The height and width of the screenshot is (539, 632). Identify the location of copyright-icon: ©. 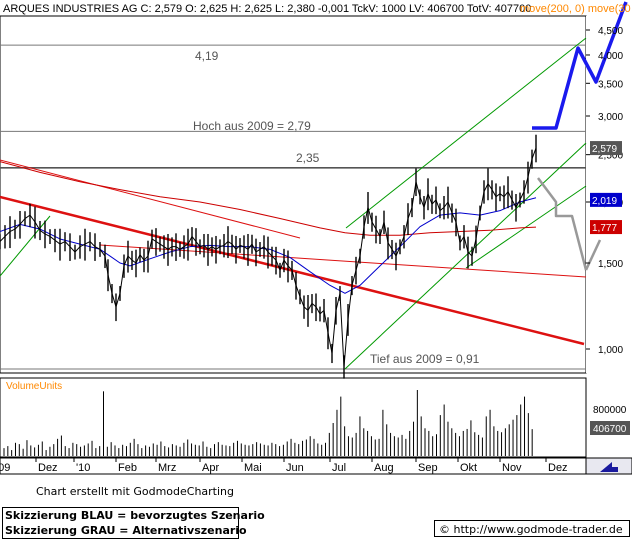
(444, 529).